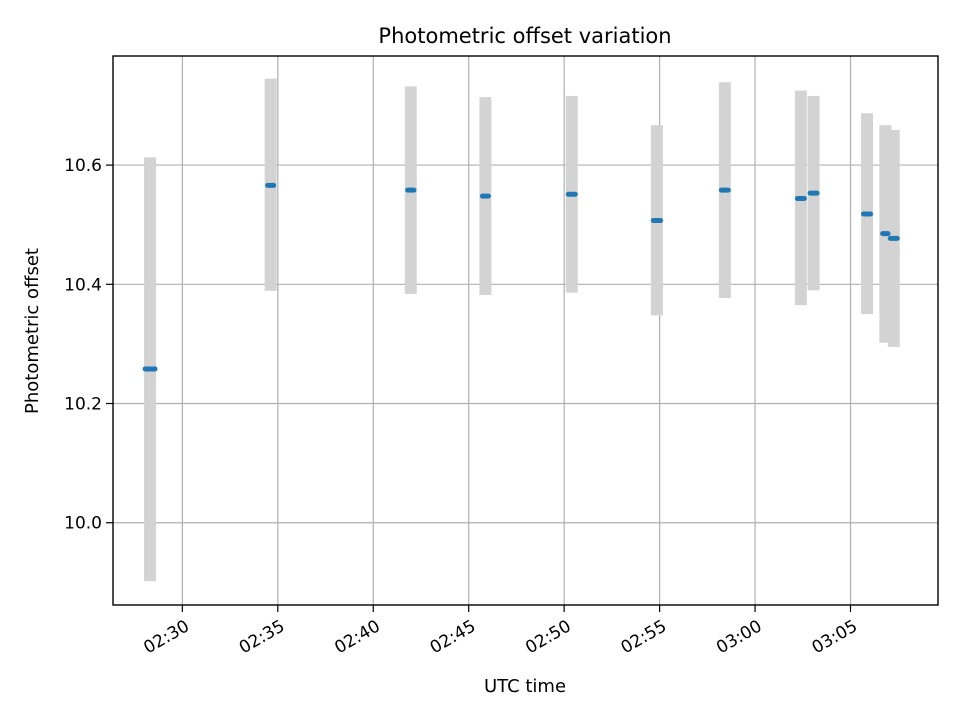  I want to click on y-tick-label: 10.6, so click(83, 166).